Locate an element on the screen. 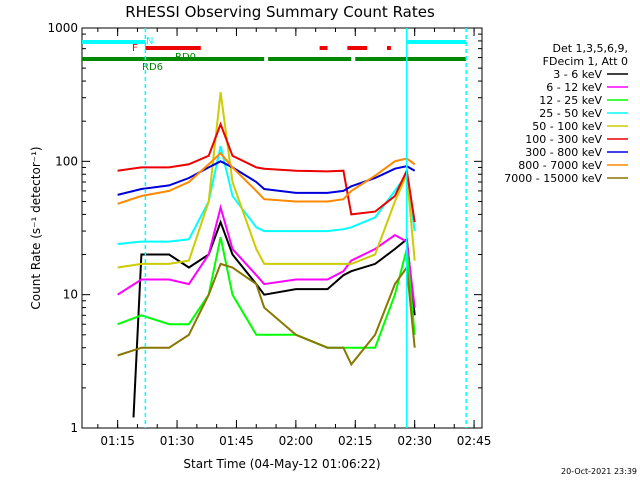  x-tick-label: 02:30 is located at coordinates (414, 441).